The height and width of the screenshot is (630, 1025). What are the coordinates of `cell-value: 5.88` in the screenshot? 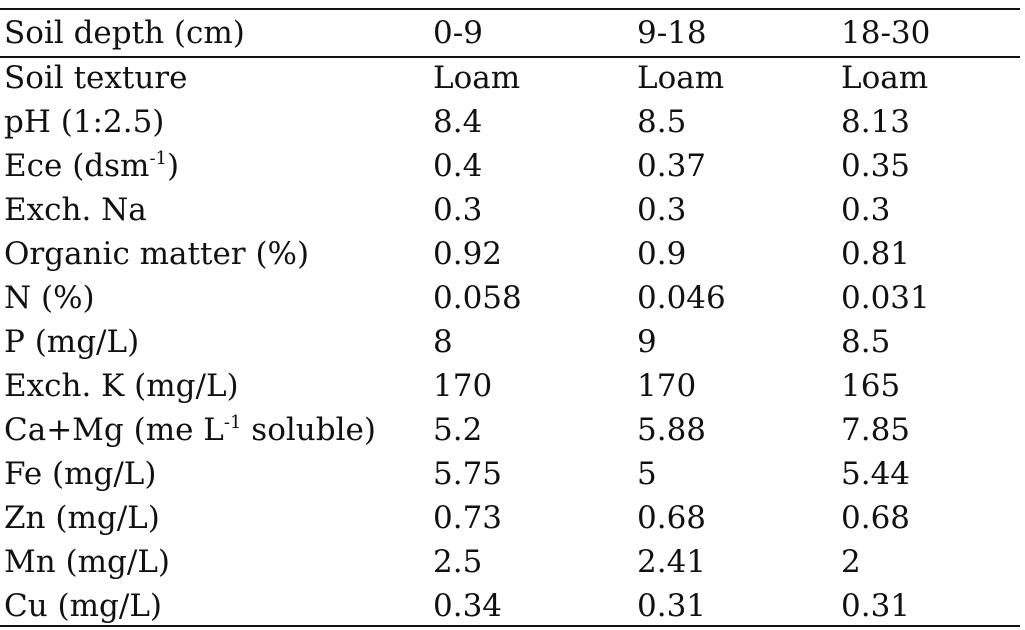 It's located at (672, 430).